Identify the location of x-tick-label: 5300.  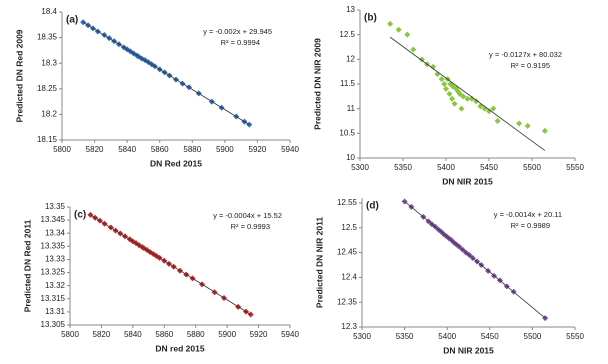
(362, 336).